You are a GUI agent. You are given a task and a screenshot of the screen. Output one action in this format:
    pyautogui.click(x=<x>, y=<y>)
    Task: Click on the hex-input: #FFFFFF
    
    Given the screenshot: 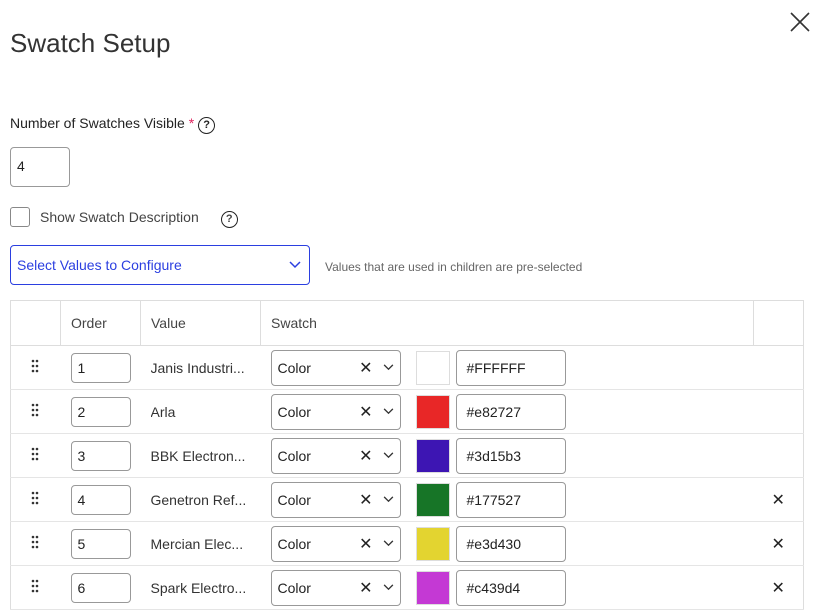 What is the action you would take?
    pyautogui.click(x=510, y=367)
    